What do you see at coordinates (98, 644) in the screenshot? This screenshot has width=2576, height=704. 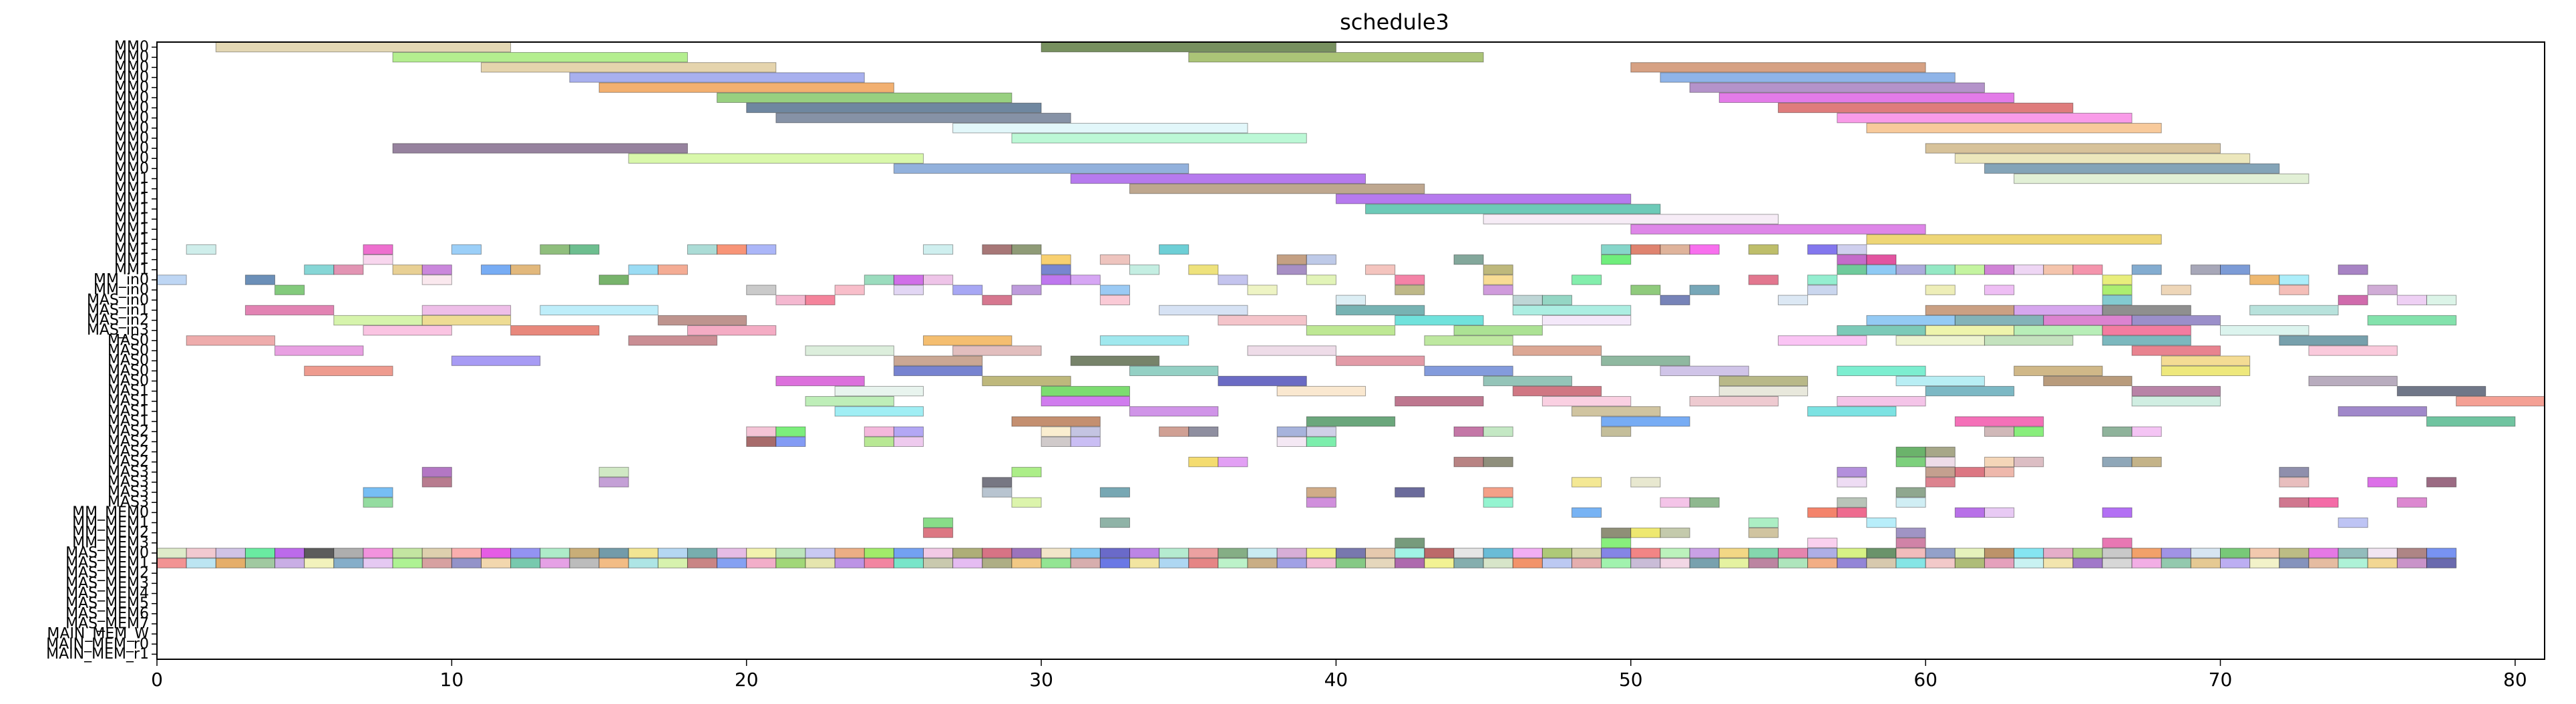 I see `y-tick-label: MAIN_MEM_r0` at bounding box center [98, 644].